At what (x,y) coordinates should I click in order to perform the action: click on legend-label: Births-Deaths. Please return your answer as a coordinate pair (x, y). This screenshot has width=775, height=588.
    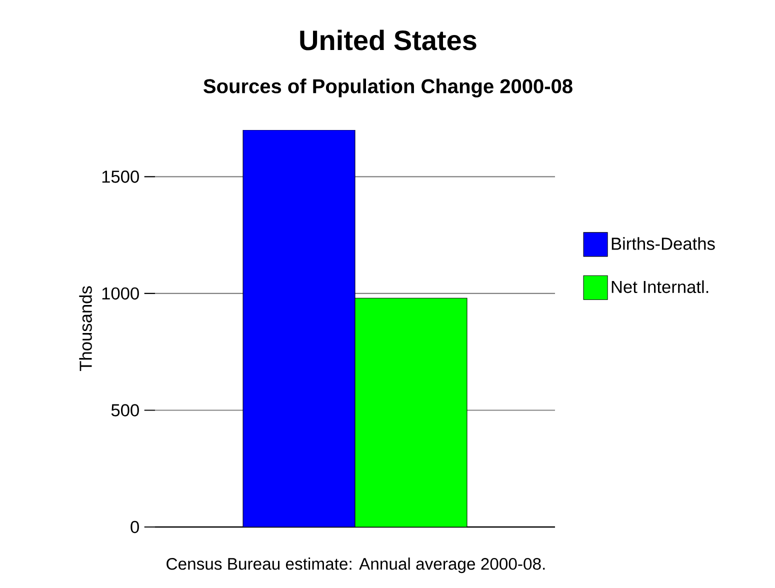
    Looking at the image, I should click on (663, 243).